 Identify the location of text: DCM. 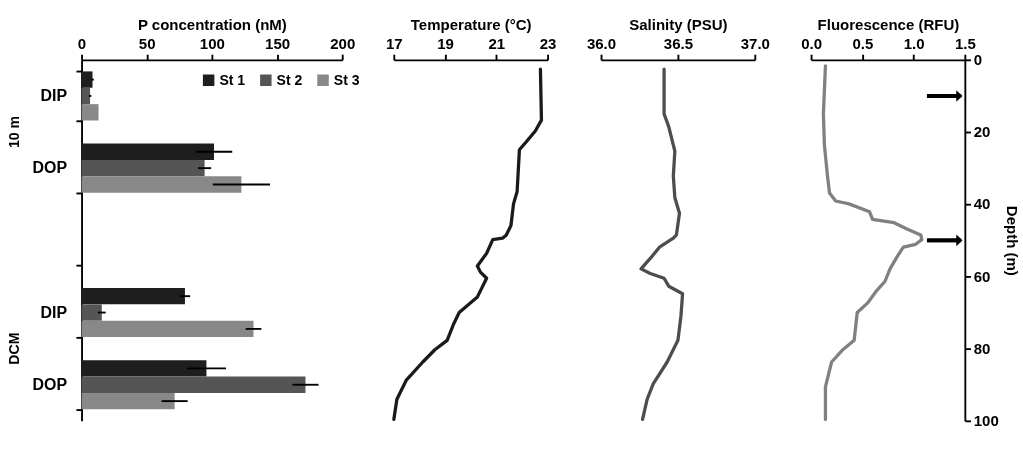
(13, 348).